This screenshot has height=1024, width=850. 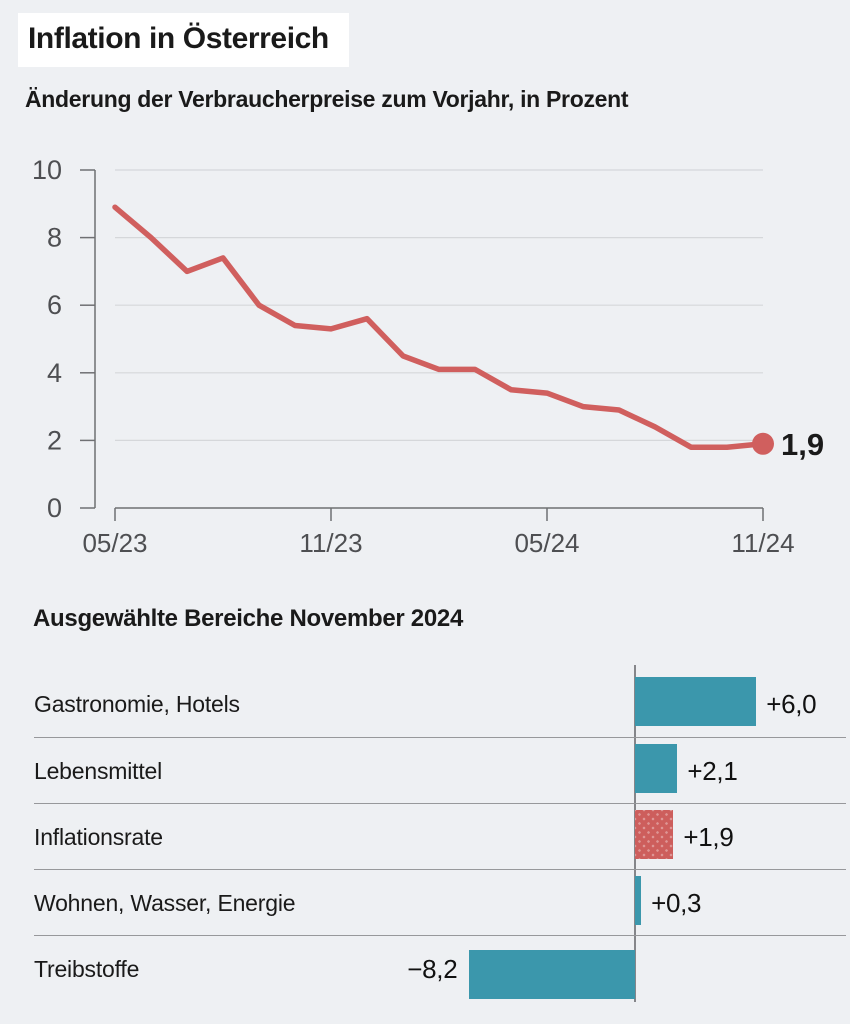 What do you see at coordinates (54, 305) in the screenshot?
I see `y-axis-tick-label: 6` at bounding box center [54, 305].